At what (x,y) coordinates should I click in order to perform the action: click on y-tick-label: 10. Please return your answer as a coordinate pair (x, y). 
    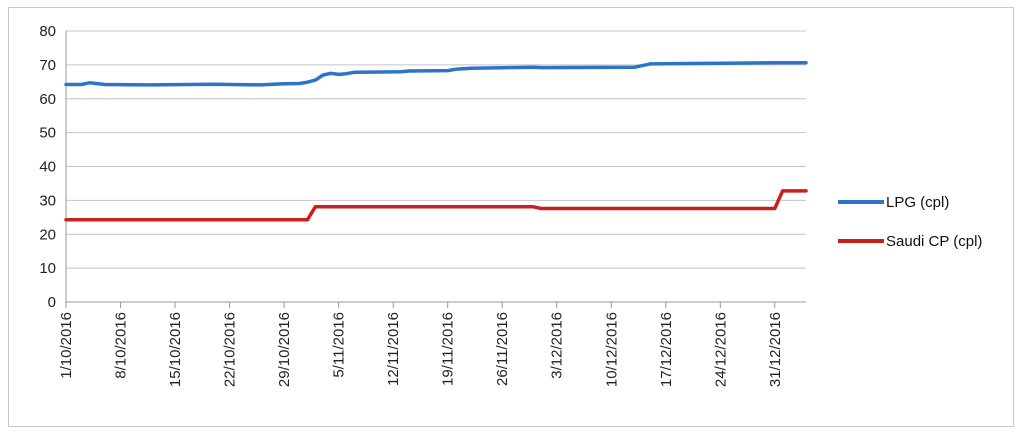
    Looking at the image, I should click on (47, 268).